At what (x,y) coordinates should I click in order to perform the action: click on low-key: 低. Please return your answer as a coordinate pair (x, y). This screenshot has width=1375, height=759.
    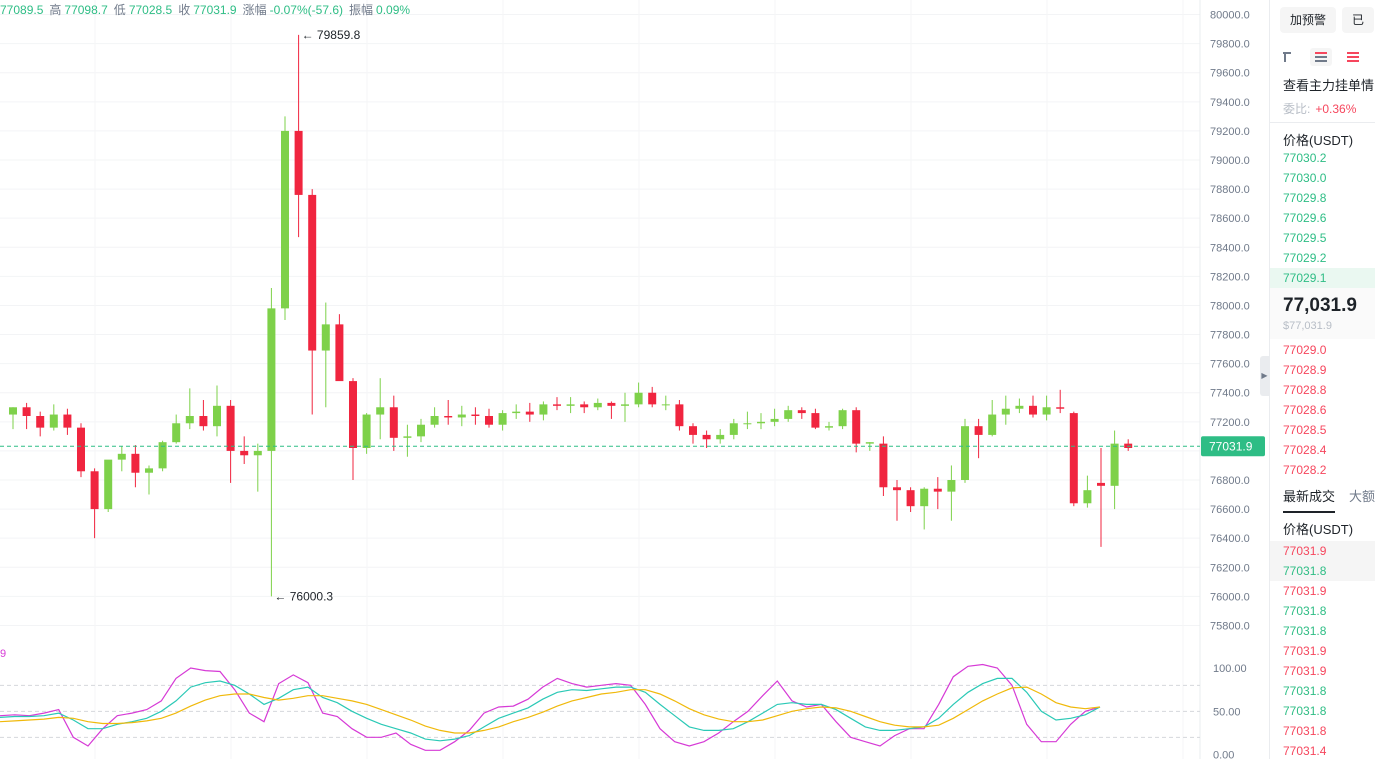
    Looking at the image, I should click on (119, 10).